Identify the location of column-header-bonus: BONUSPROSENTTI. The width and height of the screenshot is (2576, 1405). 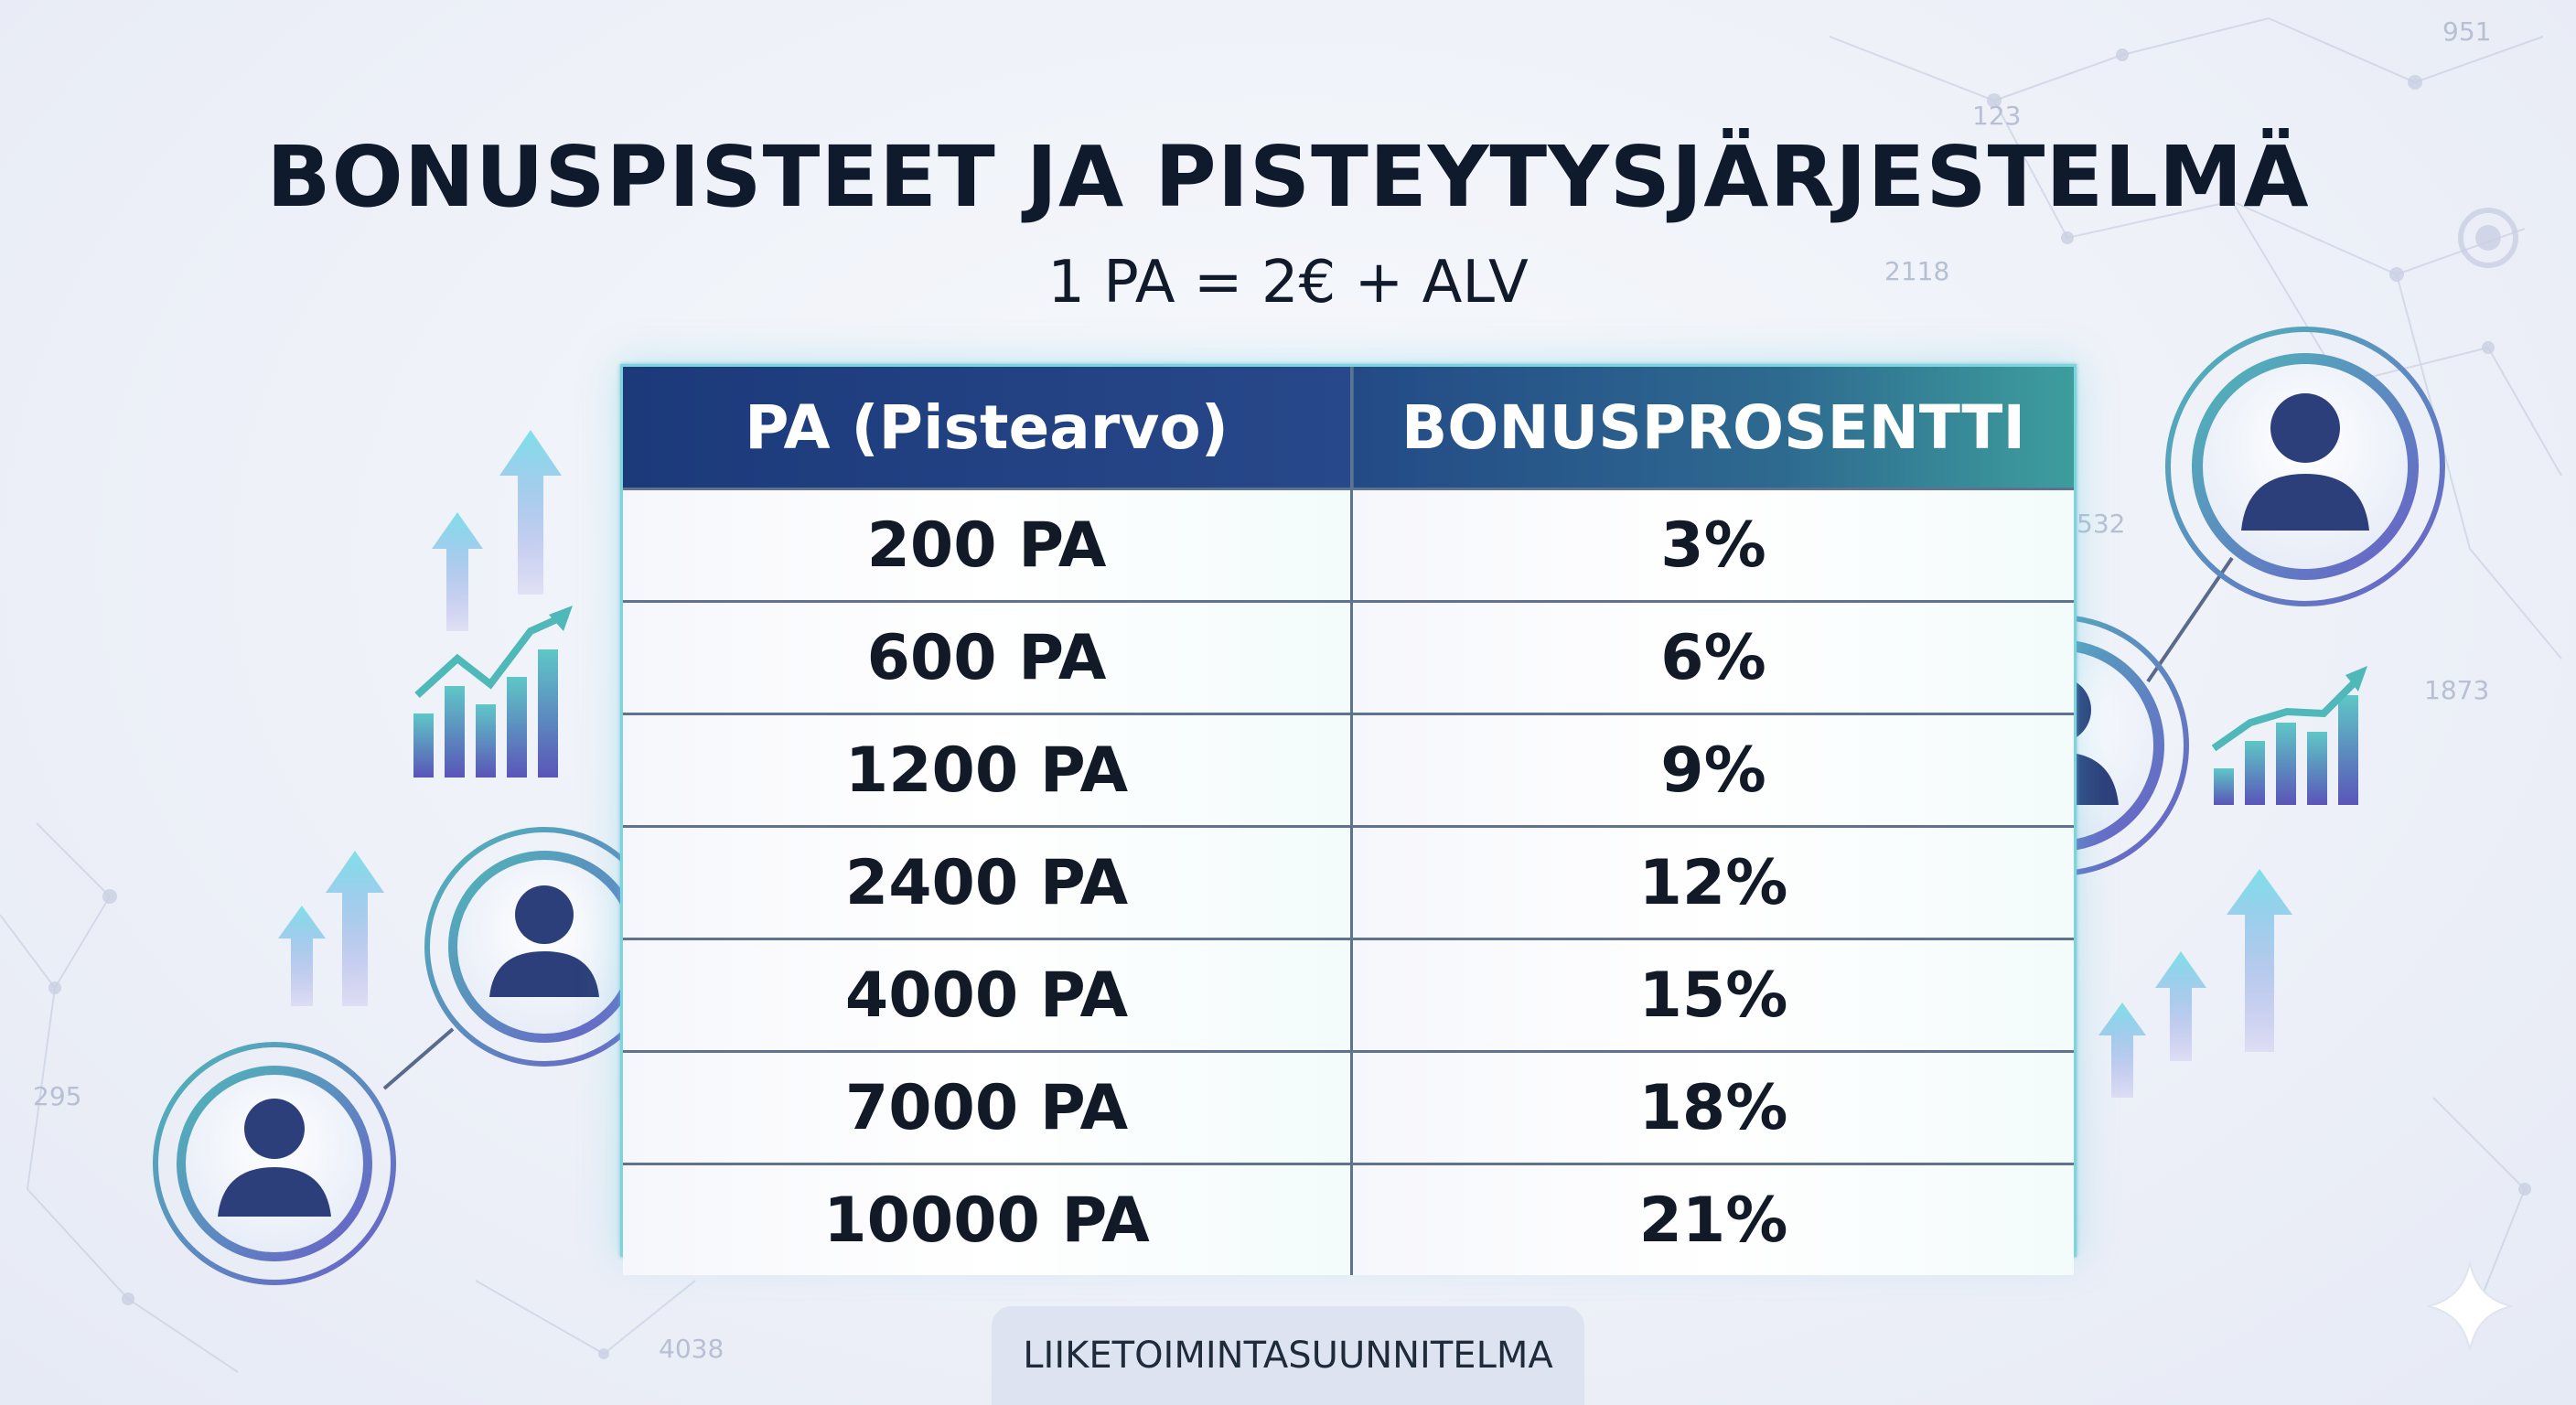
(1713, 428).